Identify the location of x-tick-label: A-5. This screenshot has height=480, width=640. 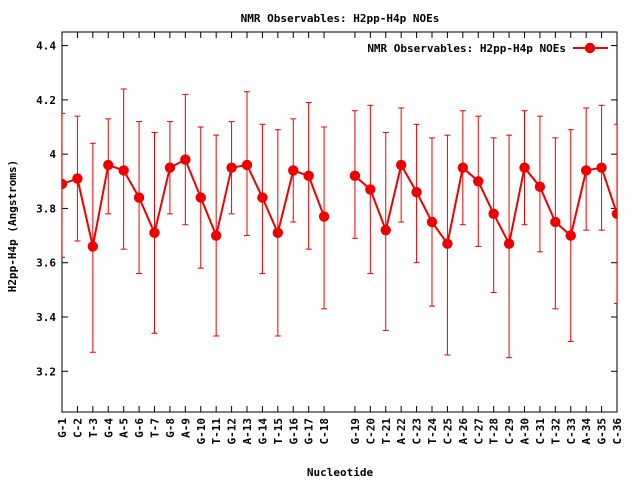
(124, 428).